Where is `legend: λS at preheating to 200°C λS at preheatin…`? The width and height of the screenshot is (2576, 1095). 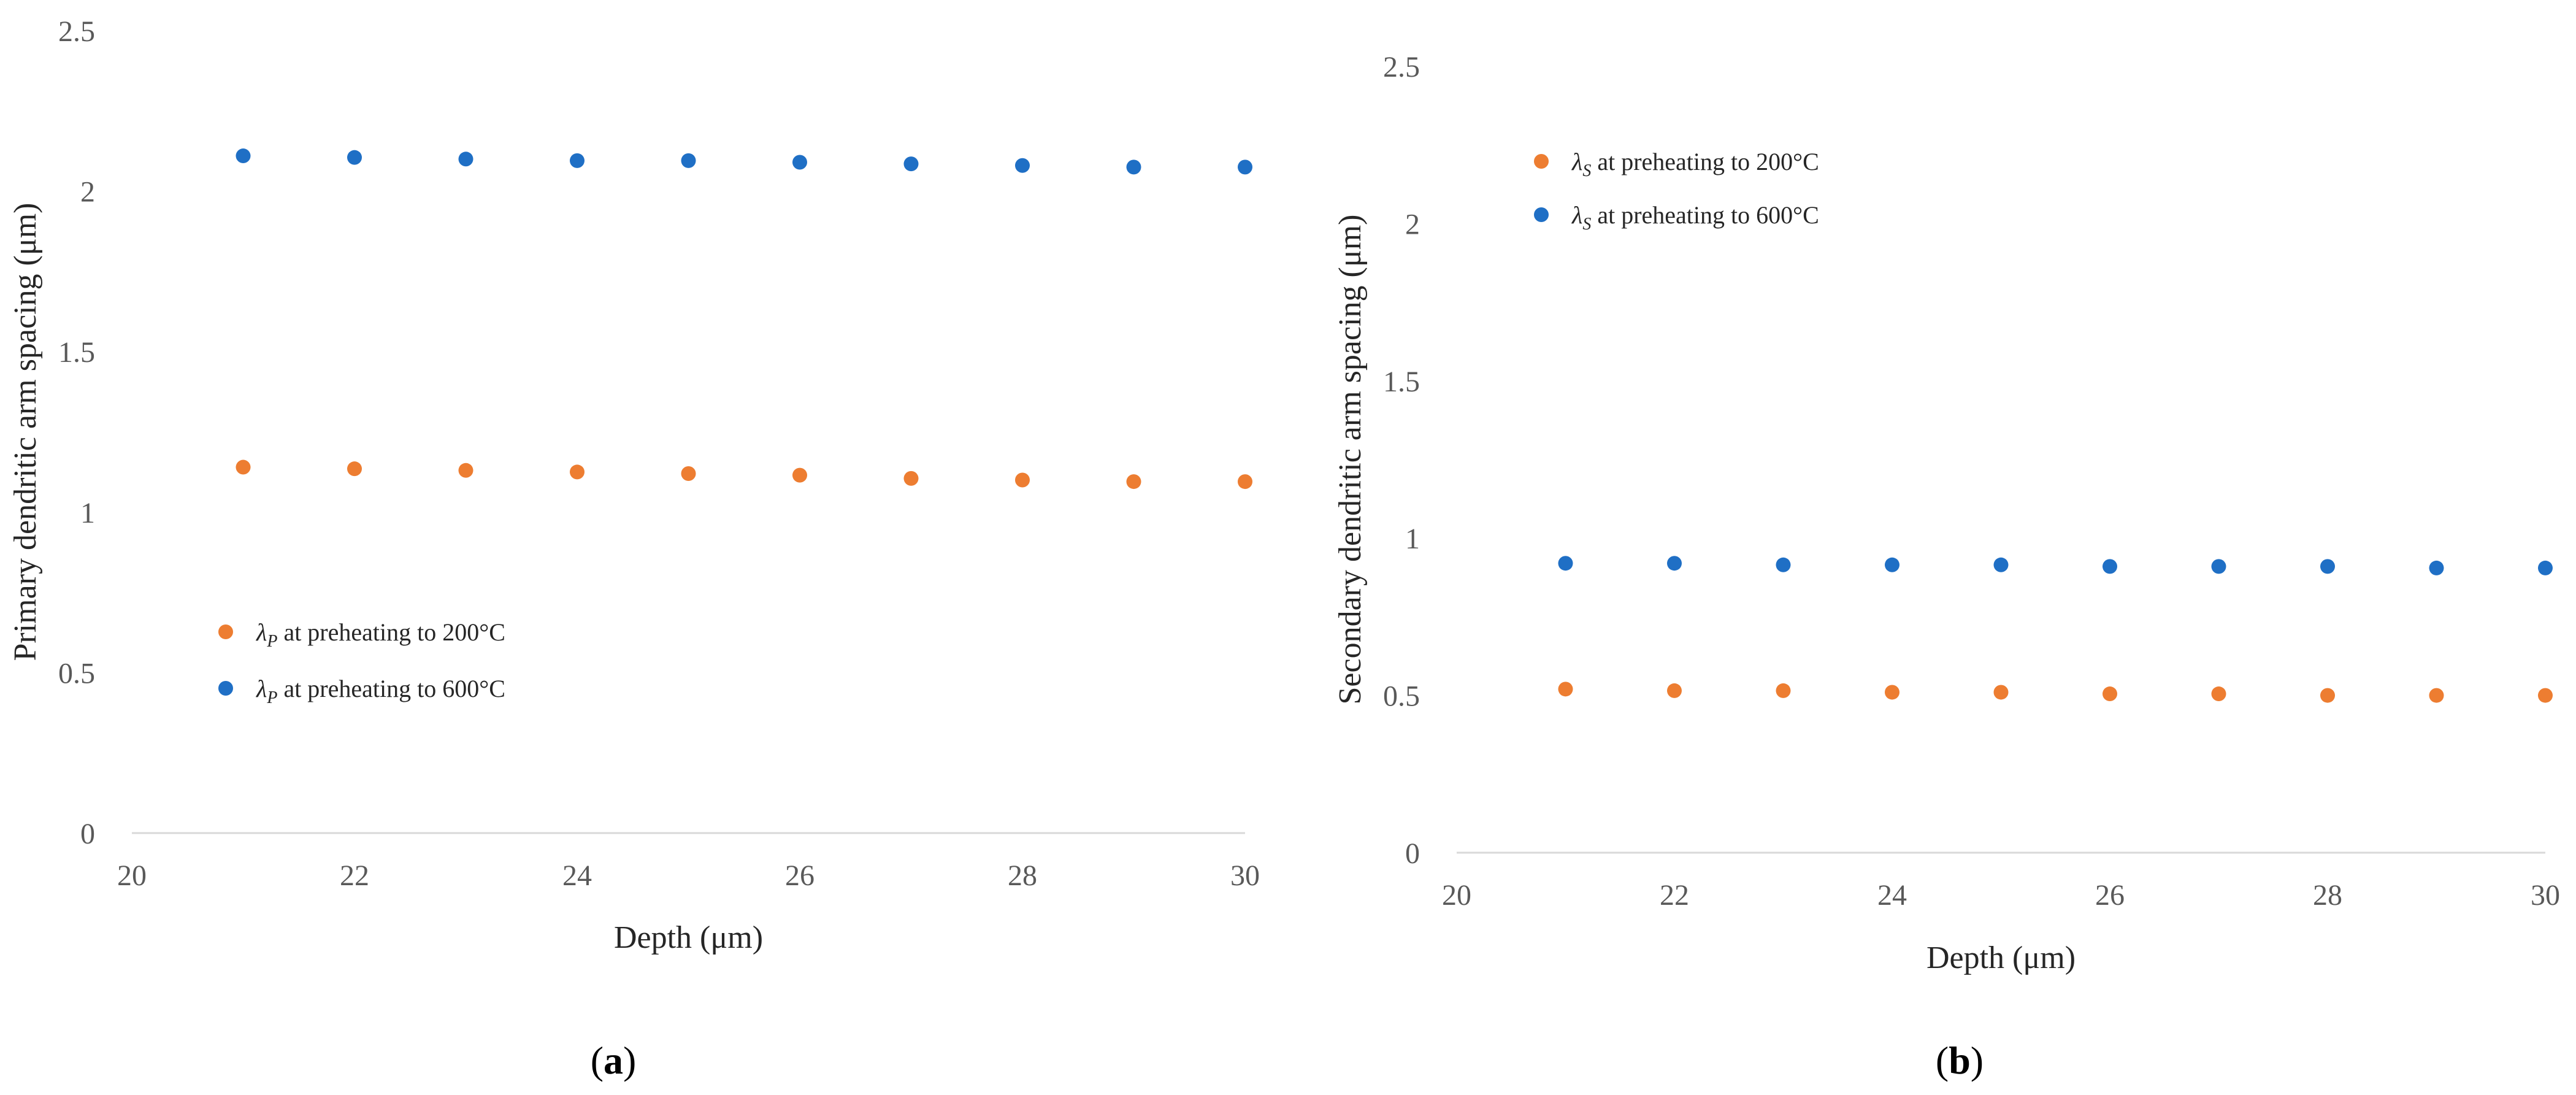 legend: λS at preheating to 200°C λS at preheatin… is located at coordinates (1676, 191).